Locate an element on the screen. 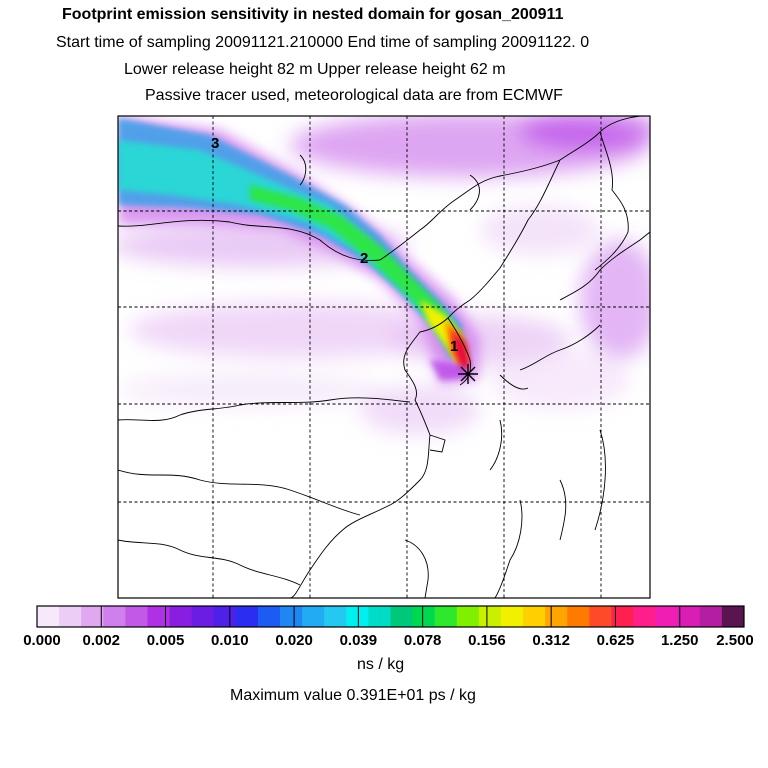 The image size is (768, 768). colorbar-tick-label: 0.020 is located at coordinates (294, 640).